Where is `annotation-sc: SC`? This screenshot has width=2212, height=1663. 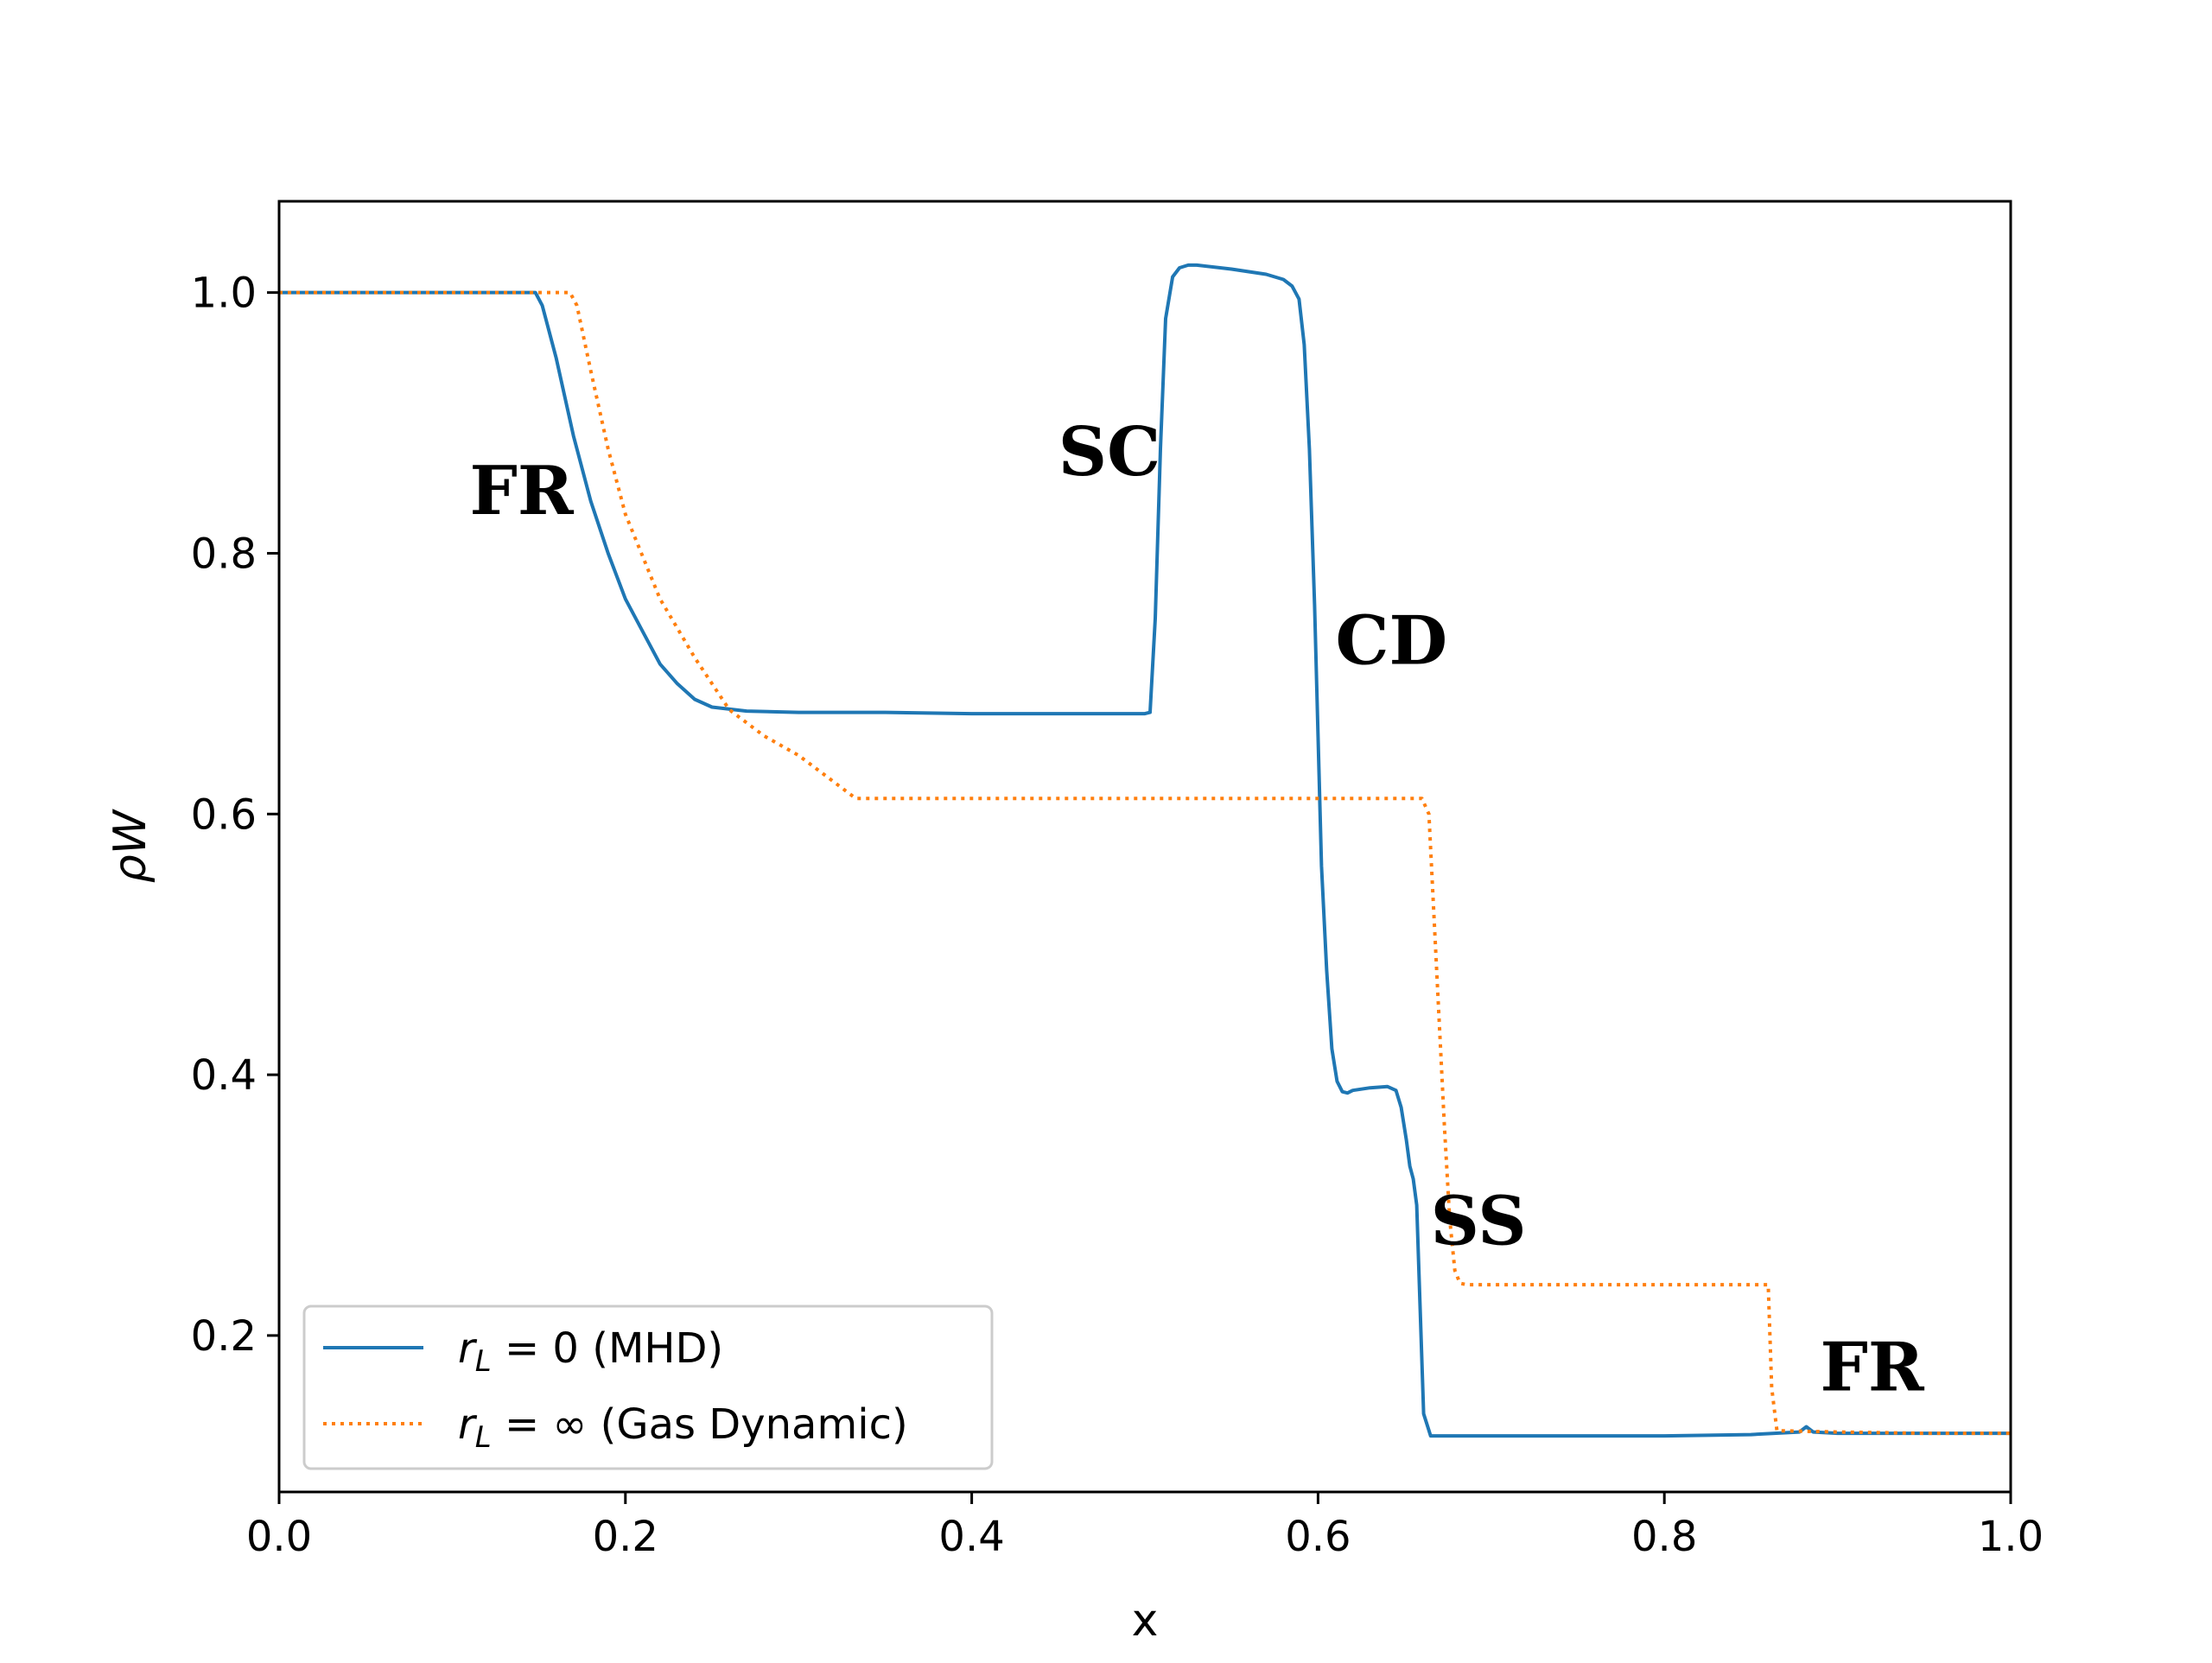
annotation-sc: SC is located at coordinates (1109, 452).